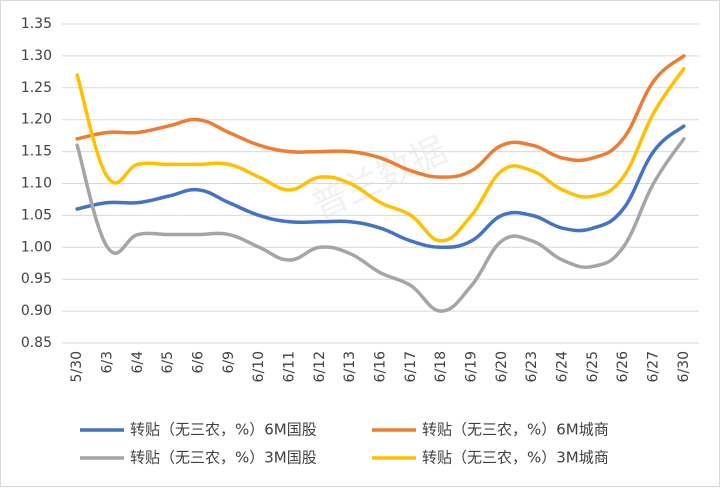 The height and width of the screenshot is (492, 721). I want to click on y-tick-label: 0.90, so click(36, 311).